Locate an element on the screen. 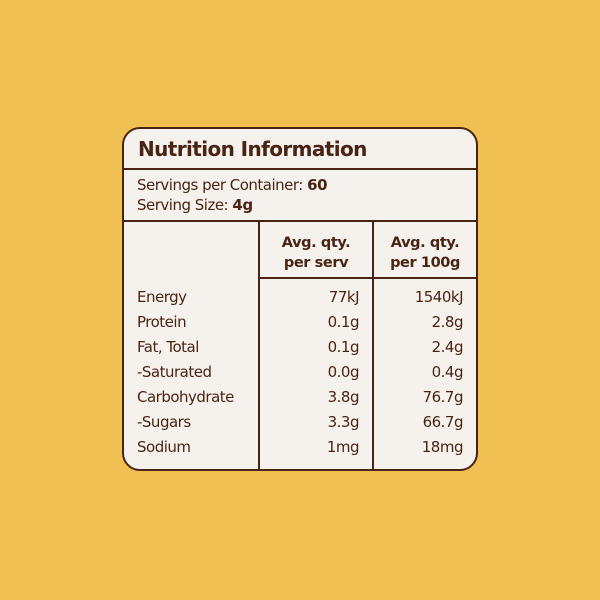 This screenshot has width=600, height=600. value-per-100g: 66.7g is located at coordinates (443, 422).